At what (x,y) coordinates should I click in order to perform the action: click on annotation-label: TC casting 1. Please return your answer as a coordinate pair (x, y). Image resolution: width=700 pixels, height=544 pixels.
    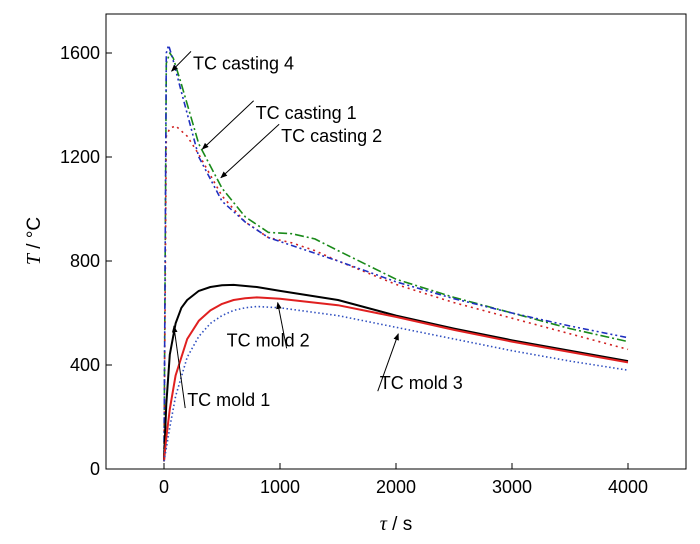
    Looking at the image, I should click on (306, 113).